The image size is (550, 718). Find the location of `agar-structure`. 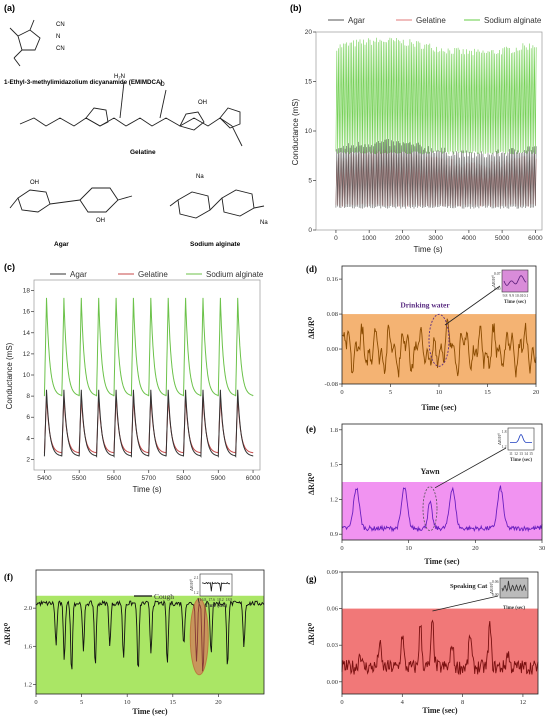

agar-structure is located at coordinates (71, 200).